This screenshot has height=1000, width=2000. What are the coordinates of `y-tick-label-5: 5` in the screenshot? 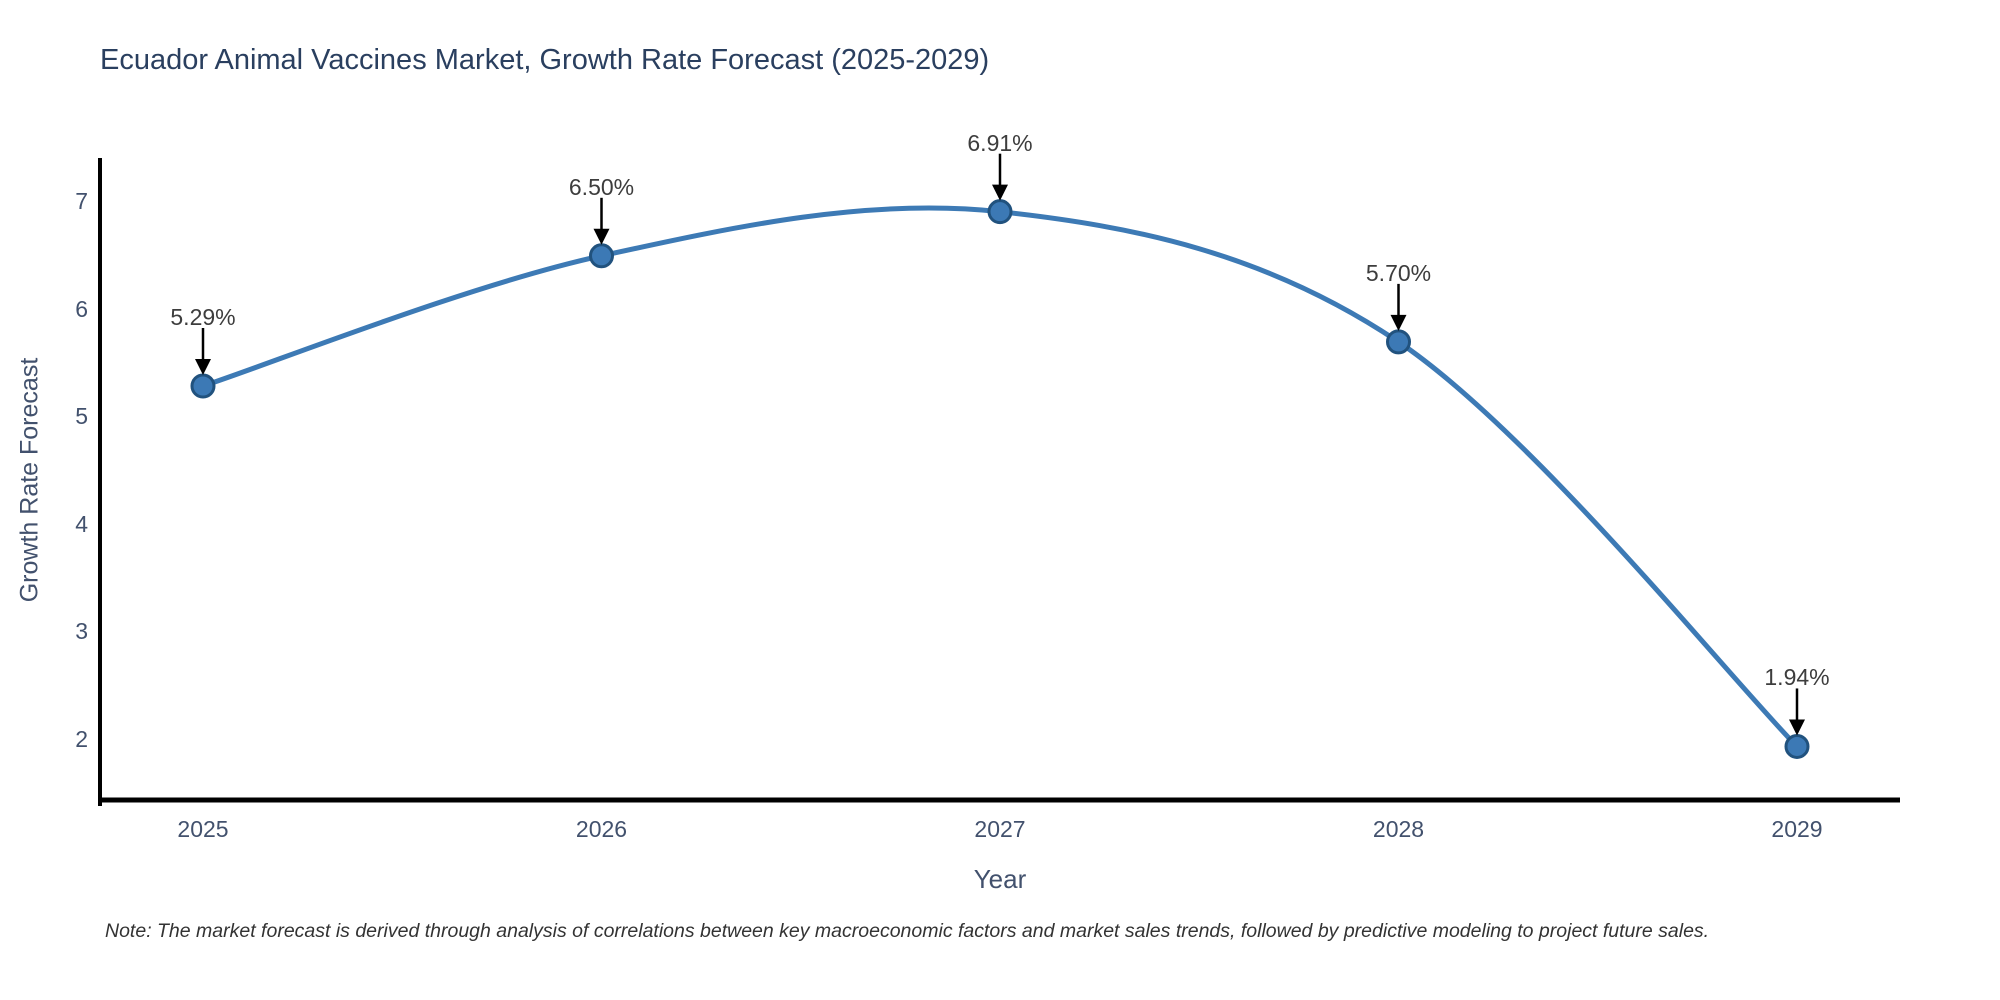 It's located at (81, 416).